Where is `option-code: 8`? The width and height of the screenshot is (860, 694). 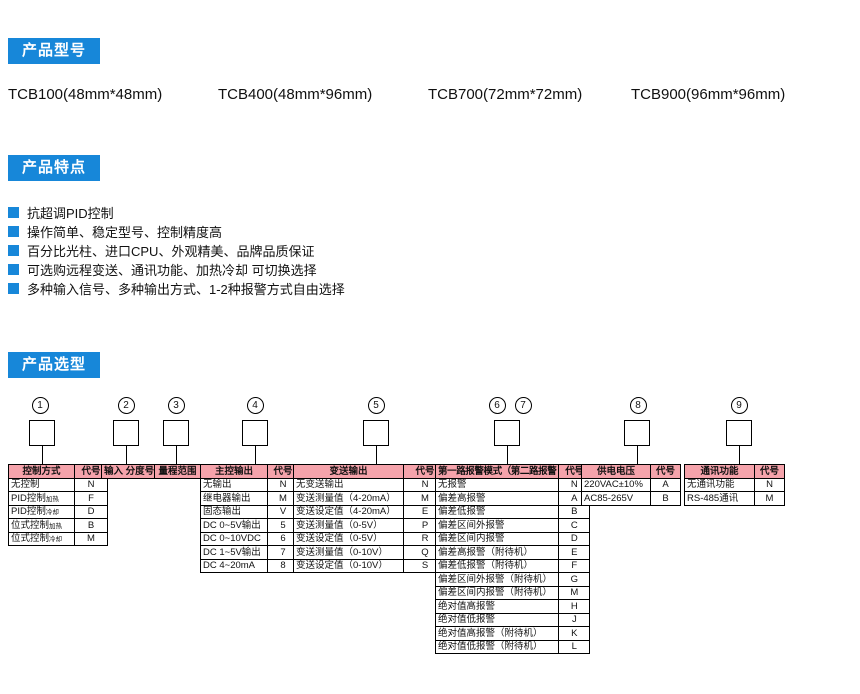 option-code: 8 is located at coordinates (283, 565).